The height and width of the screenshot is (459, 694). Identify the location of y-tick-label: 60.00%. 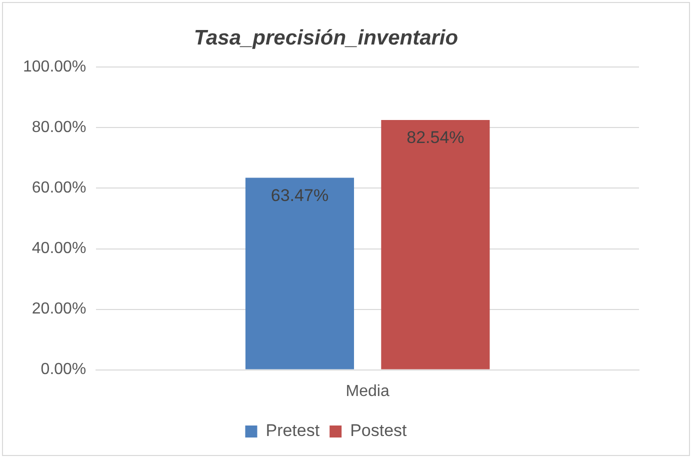
(59, 188).